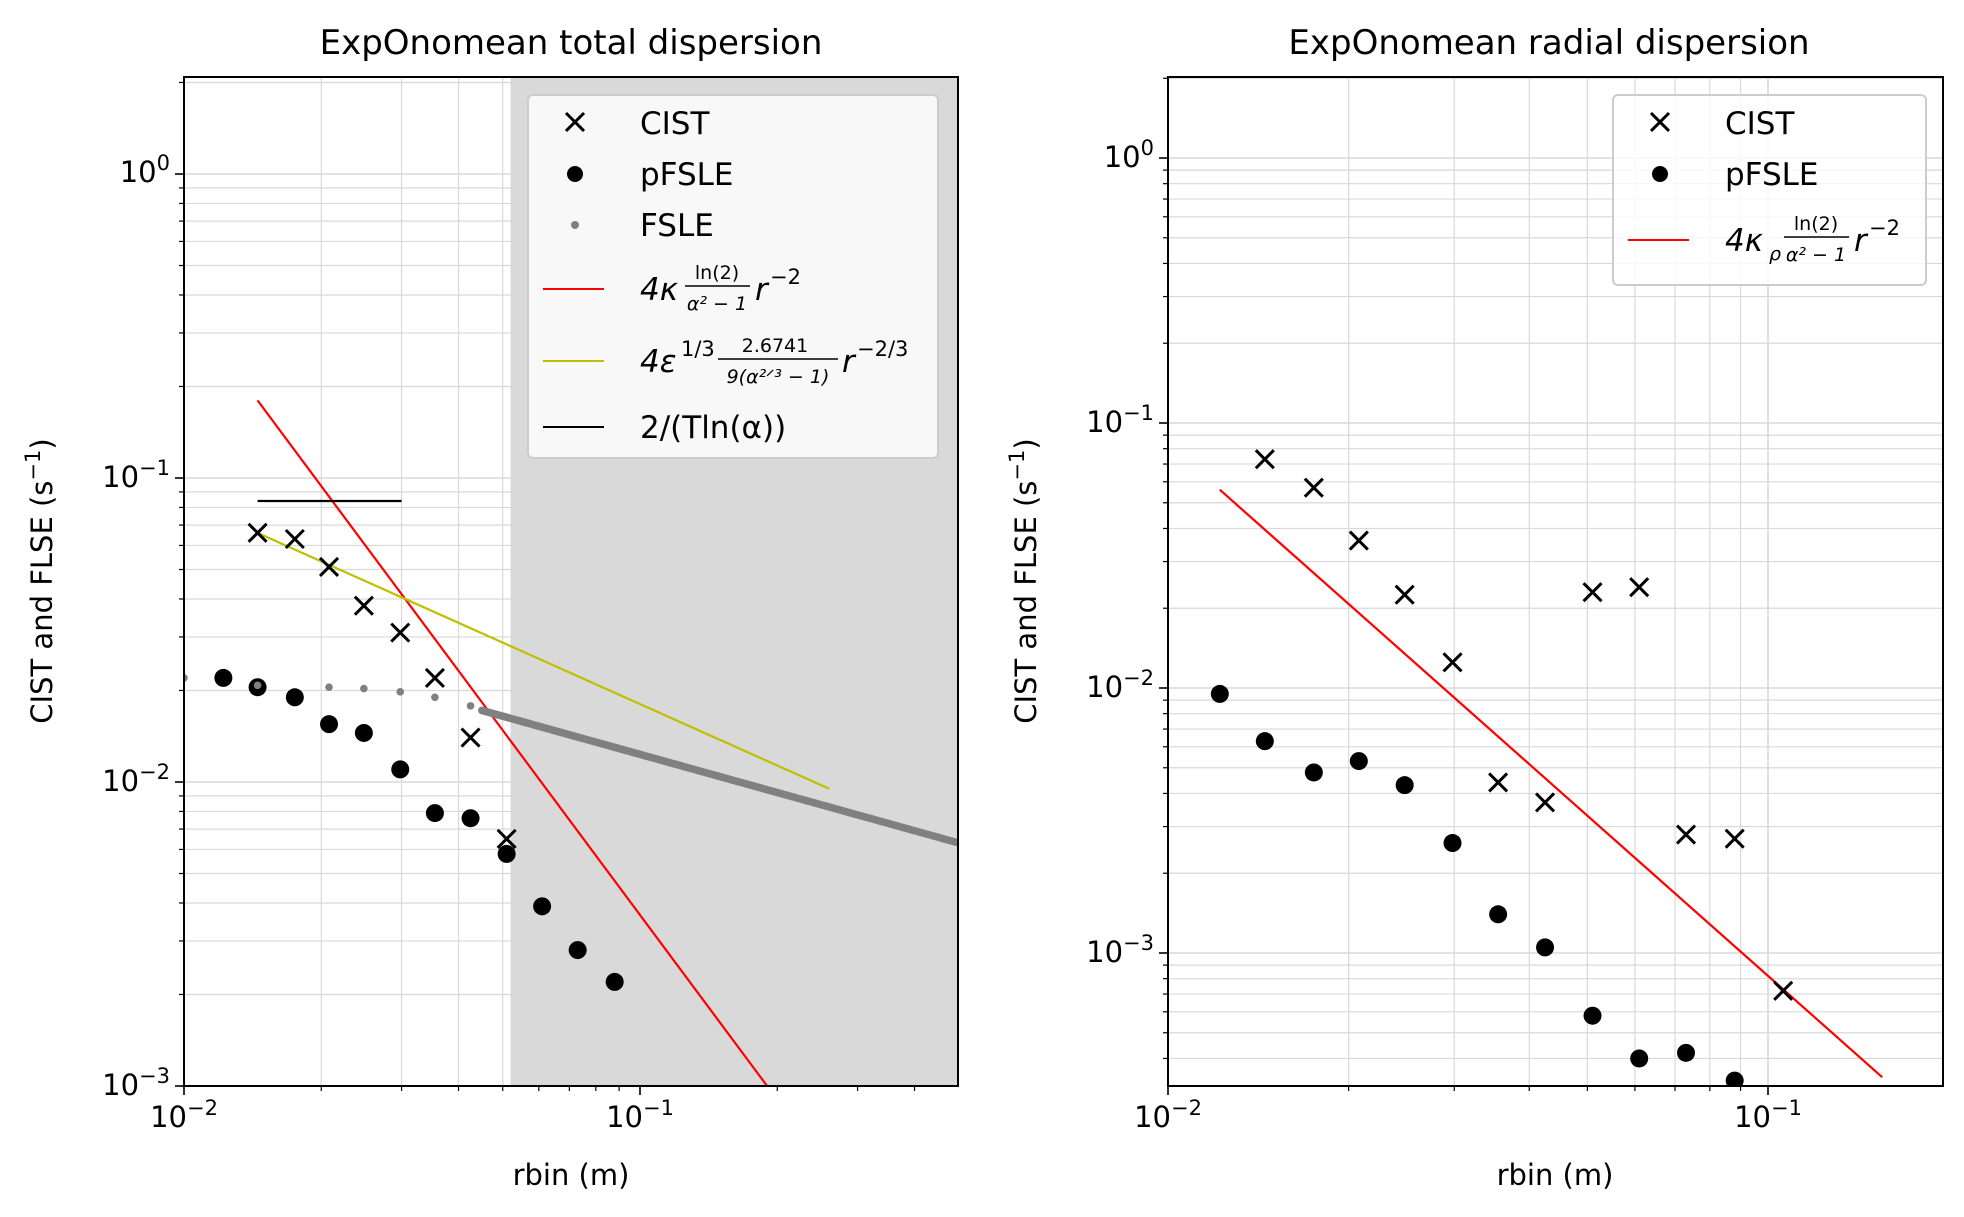 This screenshot has width=1964, height=1217. I want to click on svg-text: 1/3, so click(698, 349).